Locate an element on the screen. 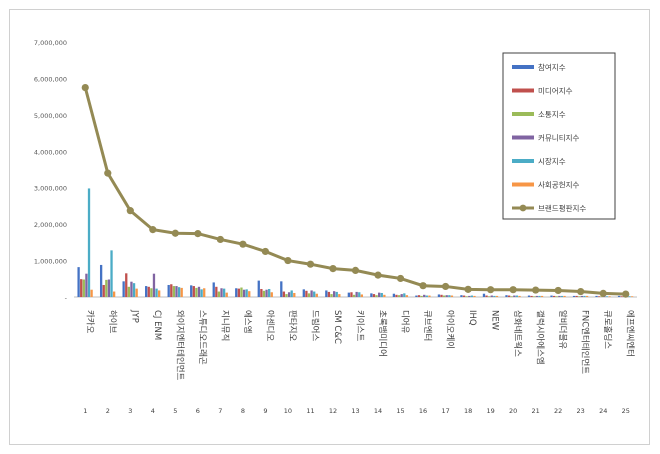 The height and width of the screenshot is (454, 660). rank-label: 23 is located at coordinates (581, 411).